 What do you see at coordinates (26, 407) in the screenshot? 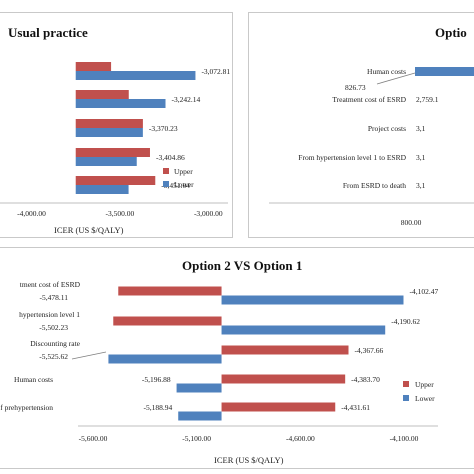
I see `category-label: n of prehypertension` at bounding box center [26, 407].